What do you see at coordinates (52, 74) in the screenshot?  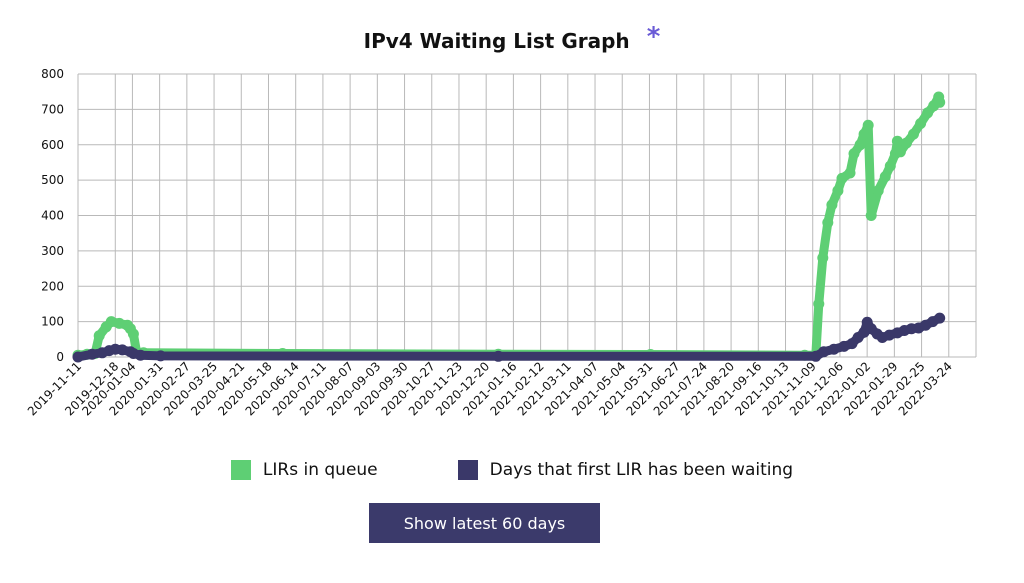 I see `y-tick-label: 800` at bounding box center [52, 74].